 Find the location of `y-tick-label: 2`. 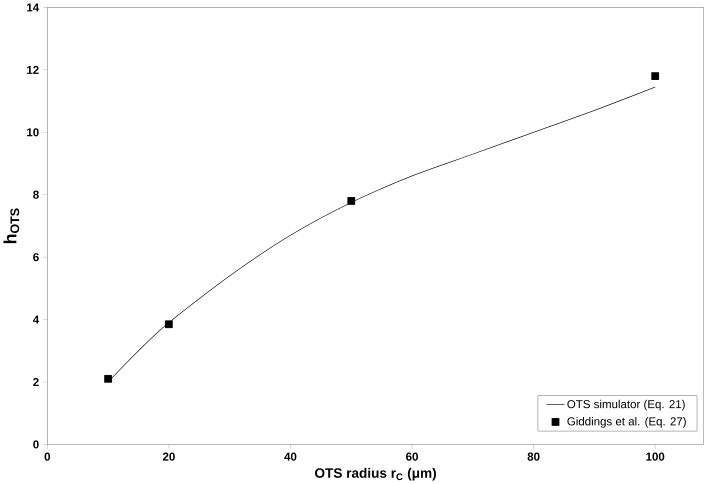

y-tick-label: 2 is located at coordinates (36, 382).